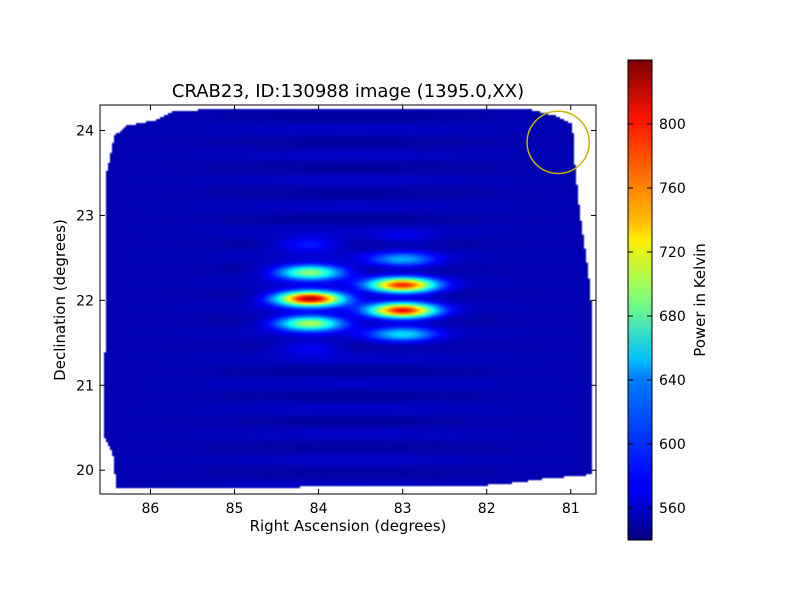 Image resolution: width=800 pixels, height=600 pixels. What do you see at coordinates (672, 381) in the screenshot?
I see `colorbar-tick-label: 640` at bounding box center [672, 381].